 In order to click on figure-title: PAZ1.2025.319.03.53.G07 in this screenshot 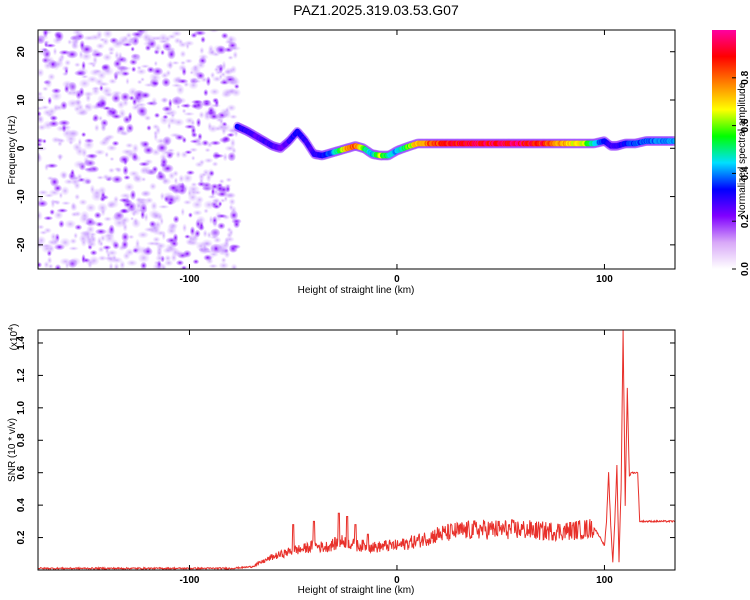, I will do `click(376, 10)`.